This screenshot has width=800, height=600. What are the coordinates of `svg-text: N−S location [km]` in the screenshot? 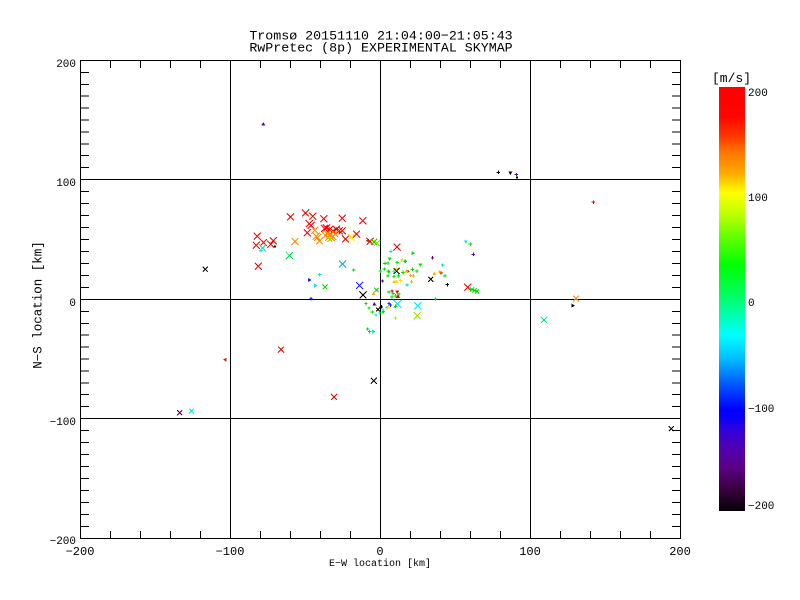 It's located at (39, 305).